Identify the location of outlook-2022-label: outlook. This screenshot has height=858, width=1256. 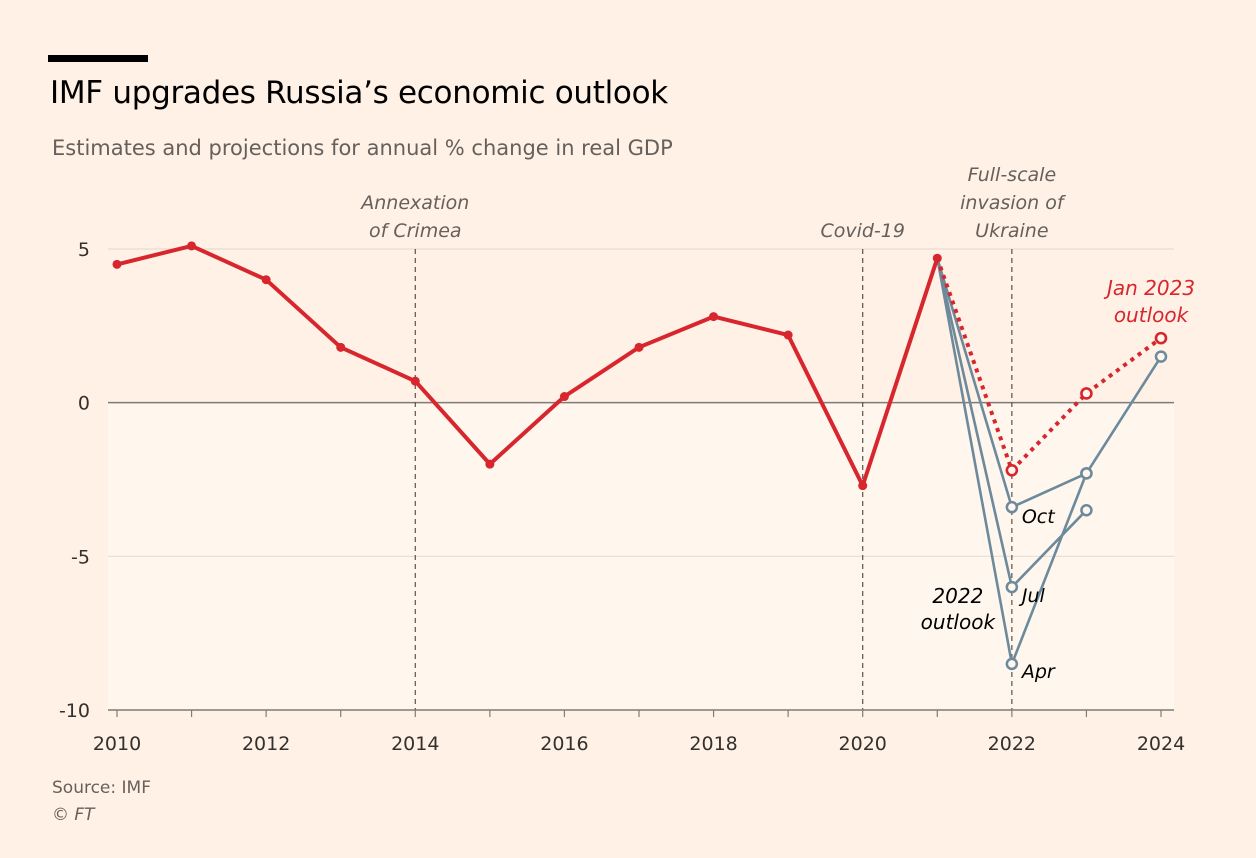
(959, 622).